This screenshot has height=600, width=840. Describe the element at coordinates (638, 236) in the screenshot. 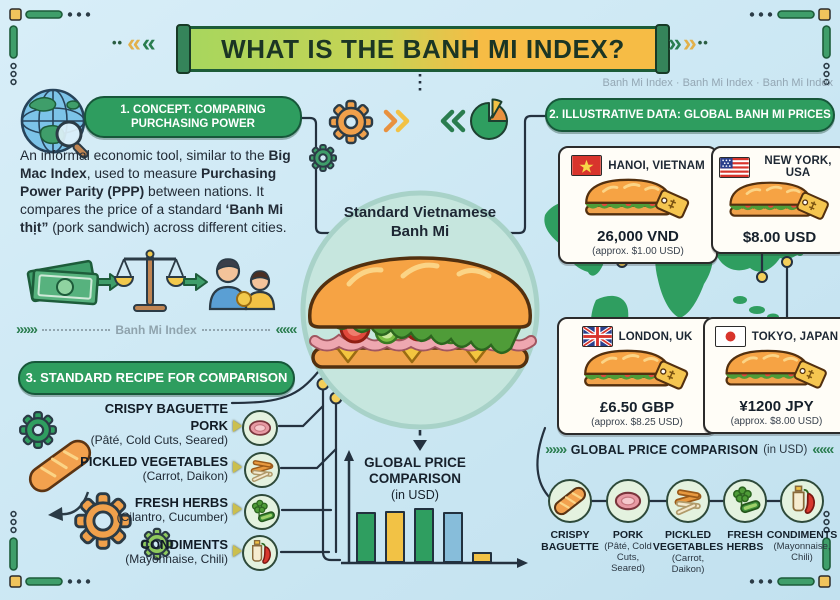

I see `card-price: 26,000 VND` at that location.